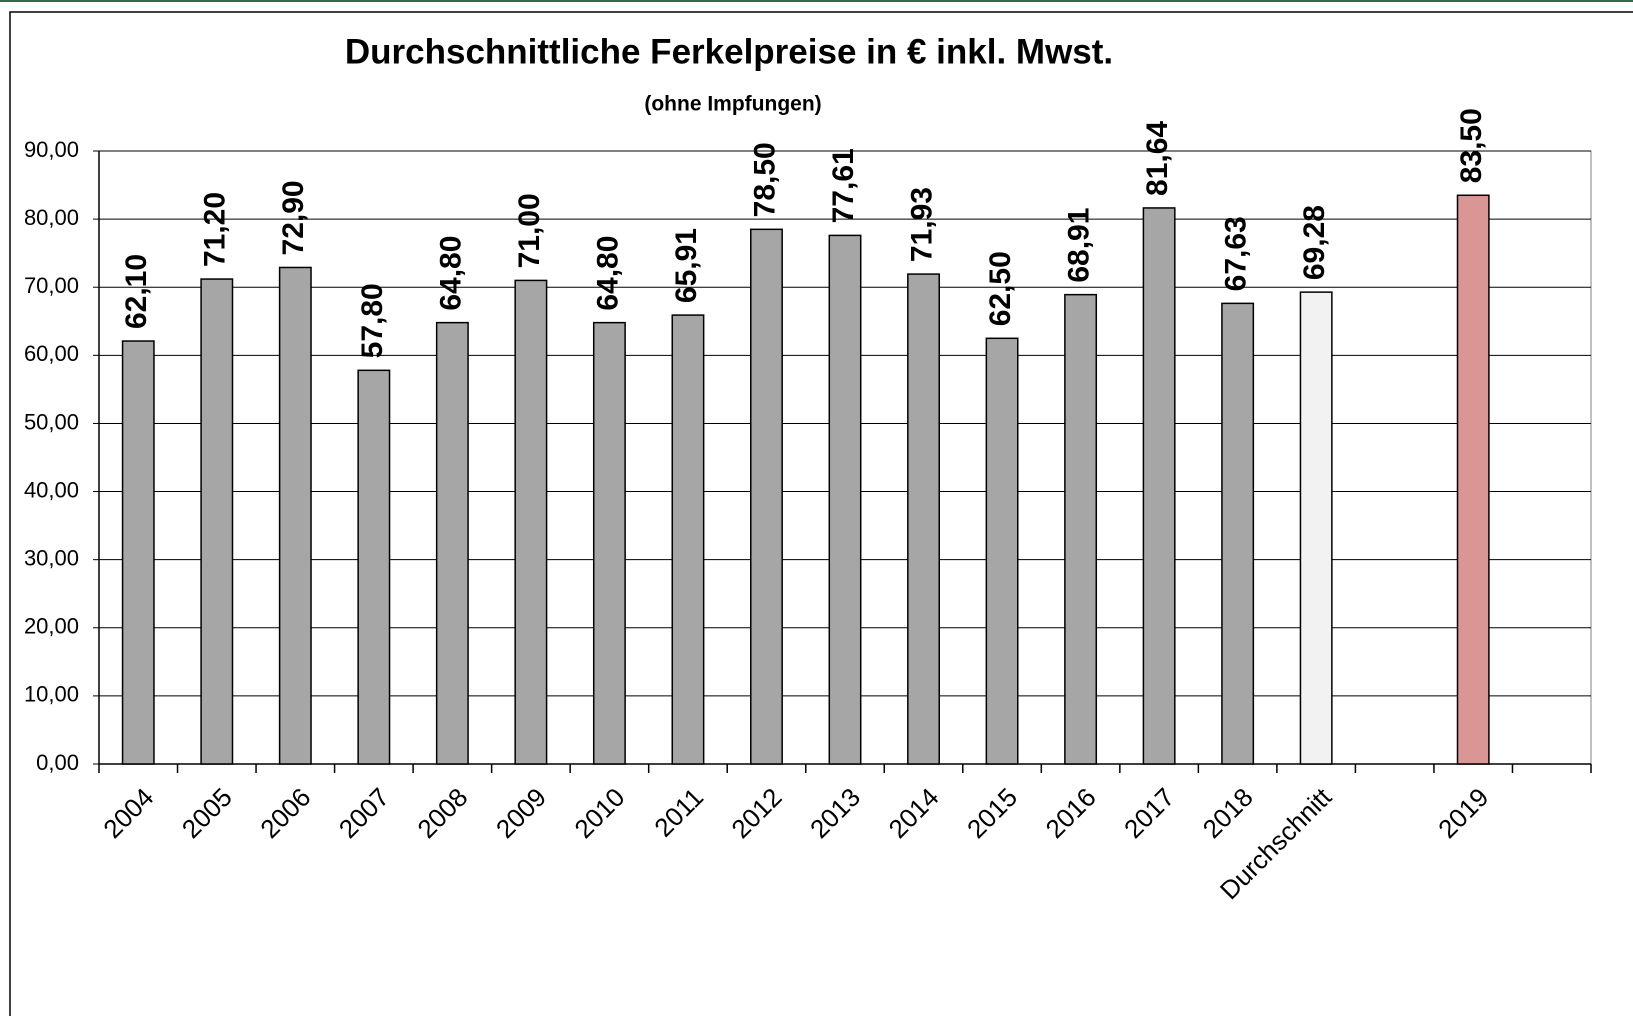  Describe the element at coordinates (51, 421) in the screenshot. I see `y-tick-label: 50,00` at that location.